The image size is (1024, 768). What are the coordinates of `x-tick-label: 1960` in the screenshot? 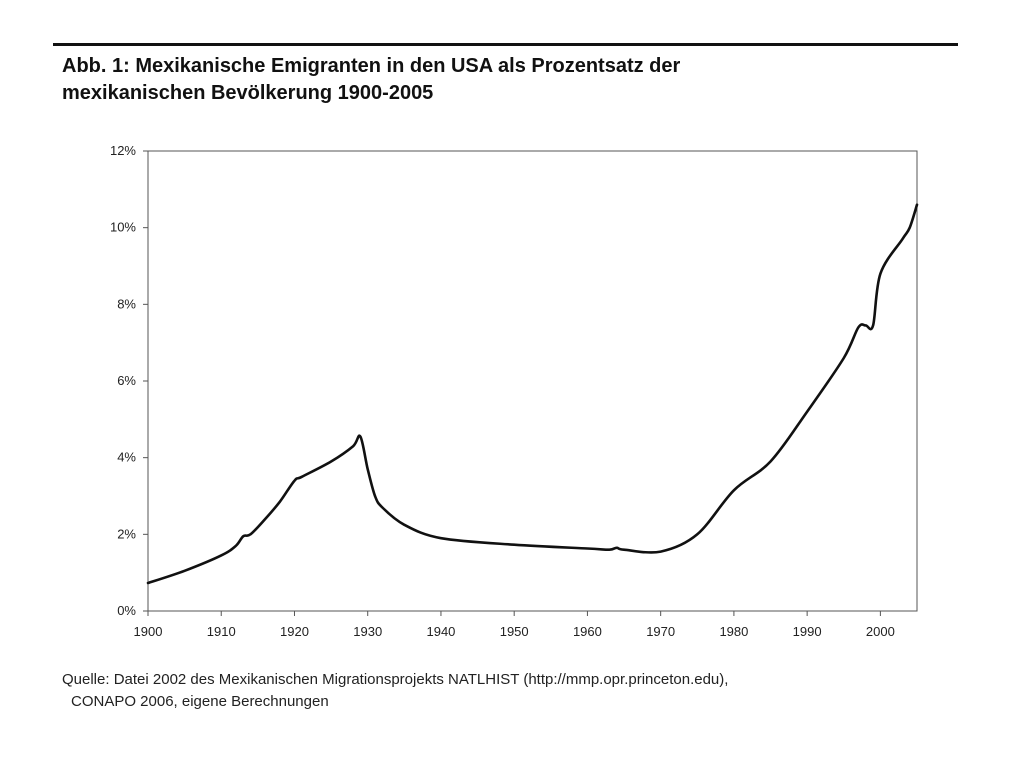 It's located at (587, 631).